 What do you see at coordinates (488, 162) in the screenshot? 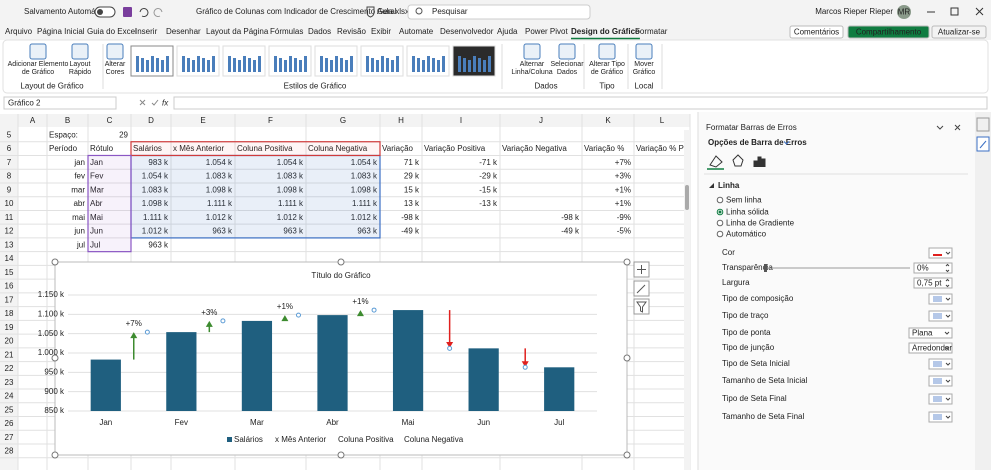
I see `cell: -71 k` at bounding box center [488, 162].